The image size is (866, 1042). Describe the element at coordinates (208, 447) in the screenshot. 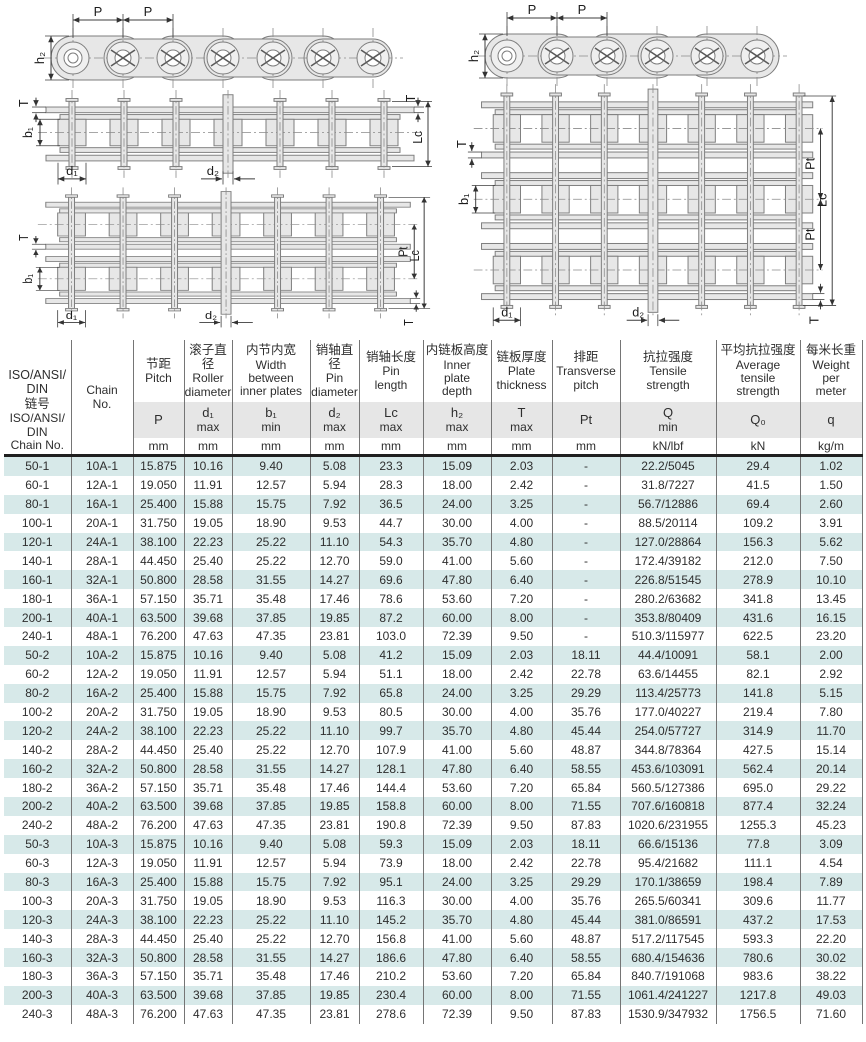

I see `unit-cell-4: mm` at that location.